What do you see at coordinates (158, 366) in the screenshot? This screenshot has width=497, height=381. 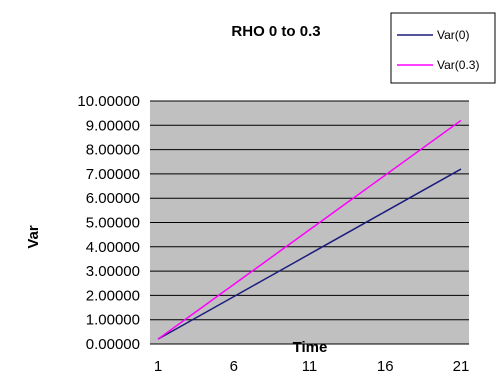 I see `x-tick-label: 1` at bounding box center [158, 366].